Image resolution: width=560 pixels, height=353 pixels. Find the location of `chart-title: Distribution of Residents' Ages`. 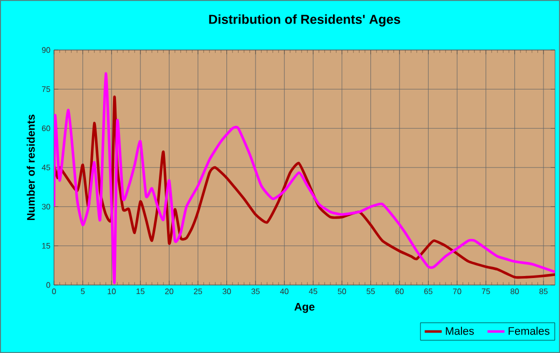

chart-title: Distribution of Residents' Ages is located at coordinates (304, 20).